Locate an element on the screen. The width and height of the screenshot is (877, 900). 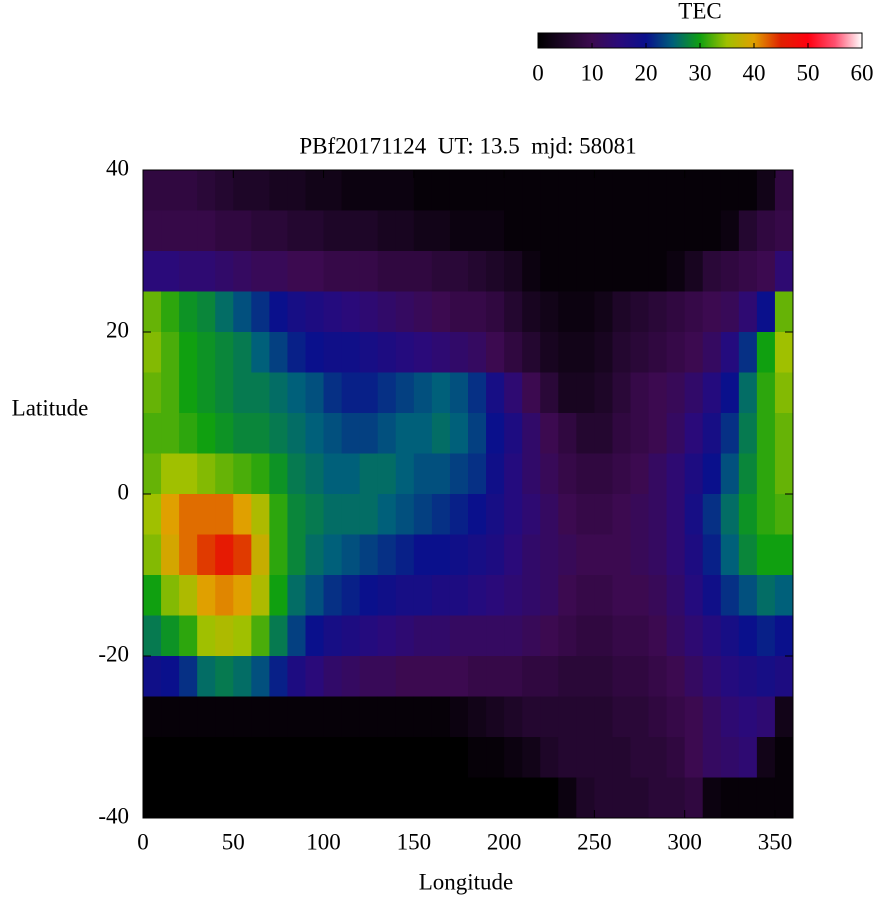
x-tick-label: 50 is located at coordinates (233, 841).